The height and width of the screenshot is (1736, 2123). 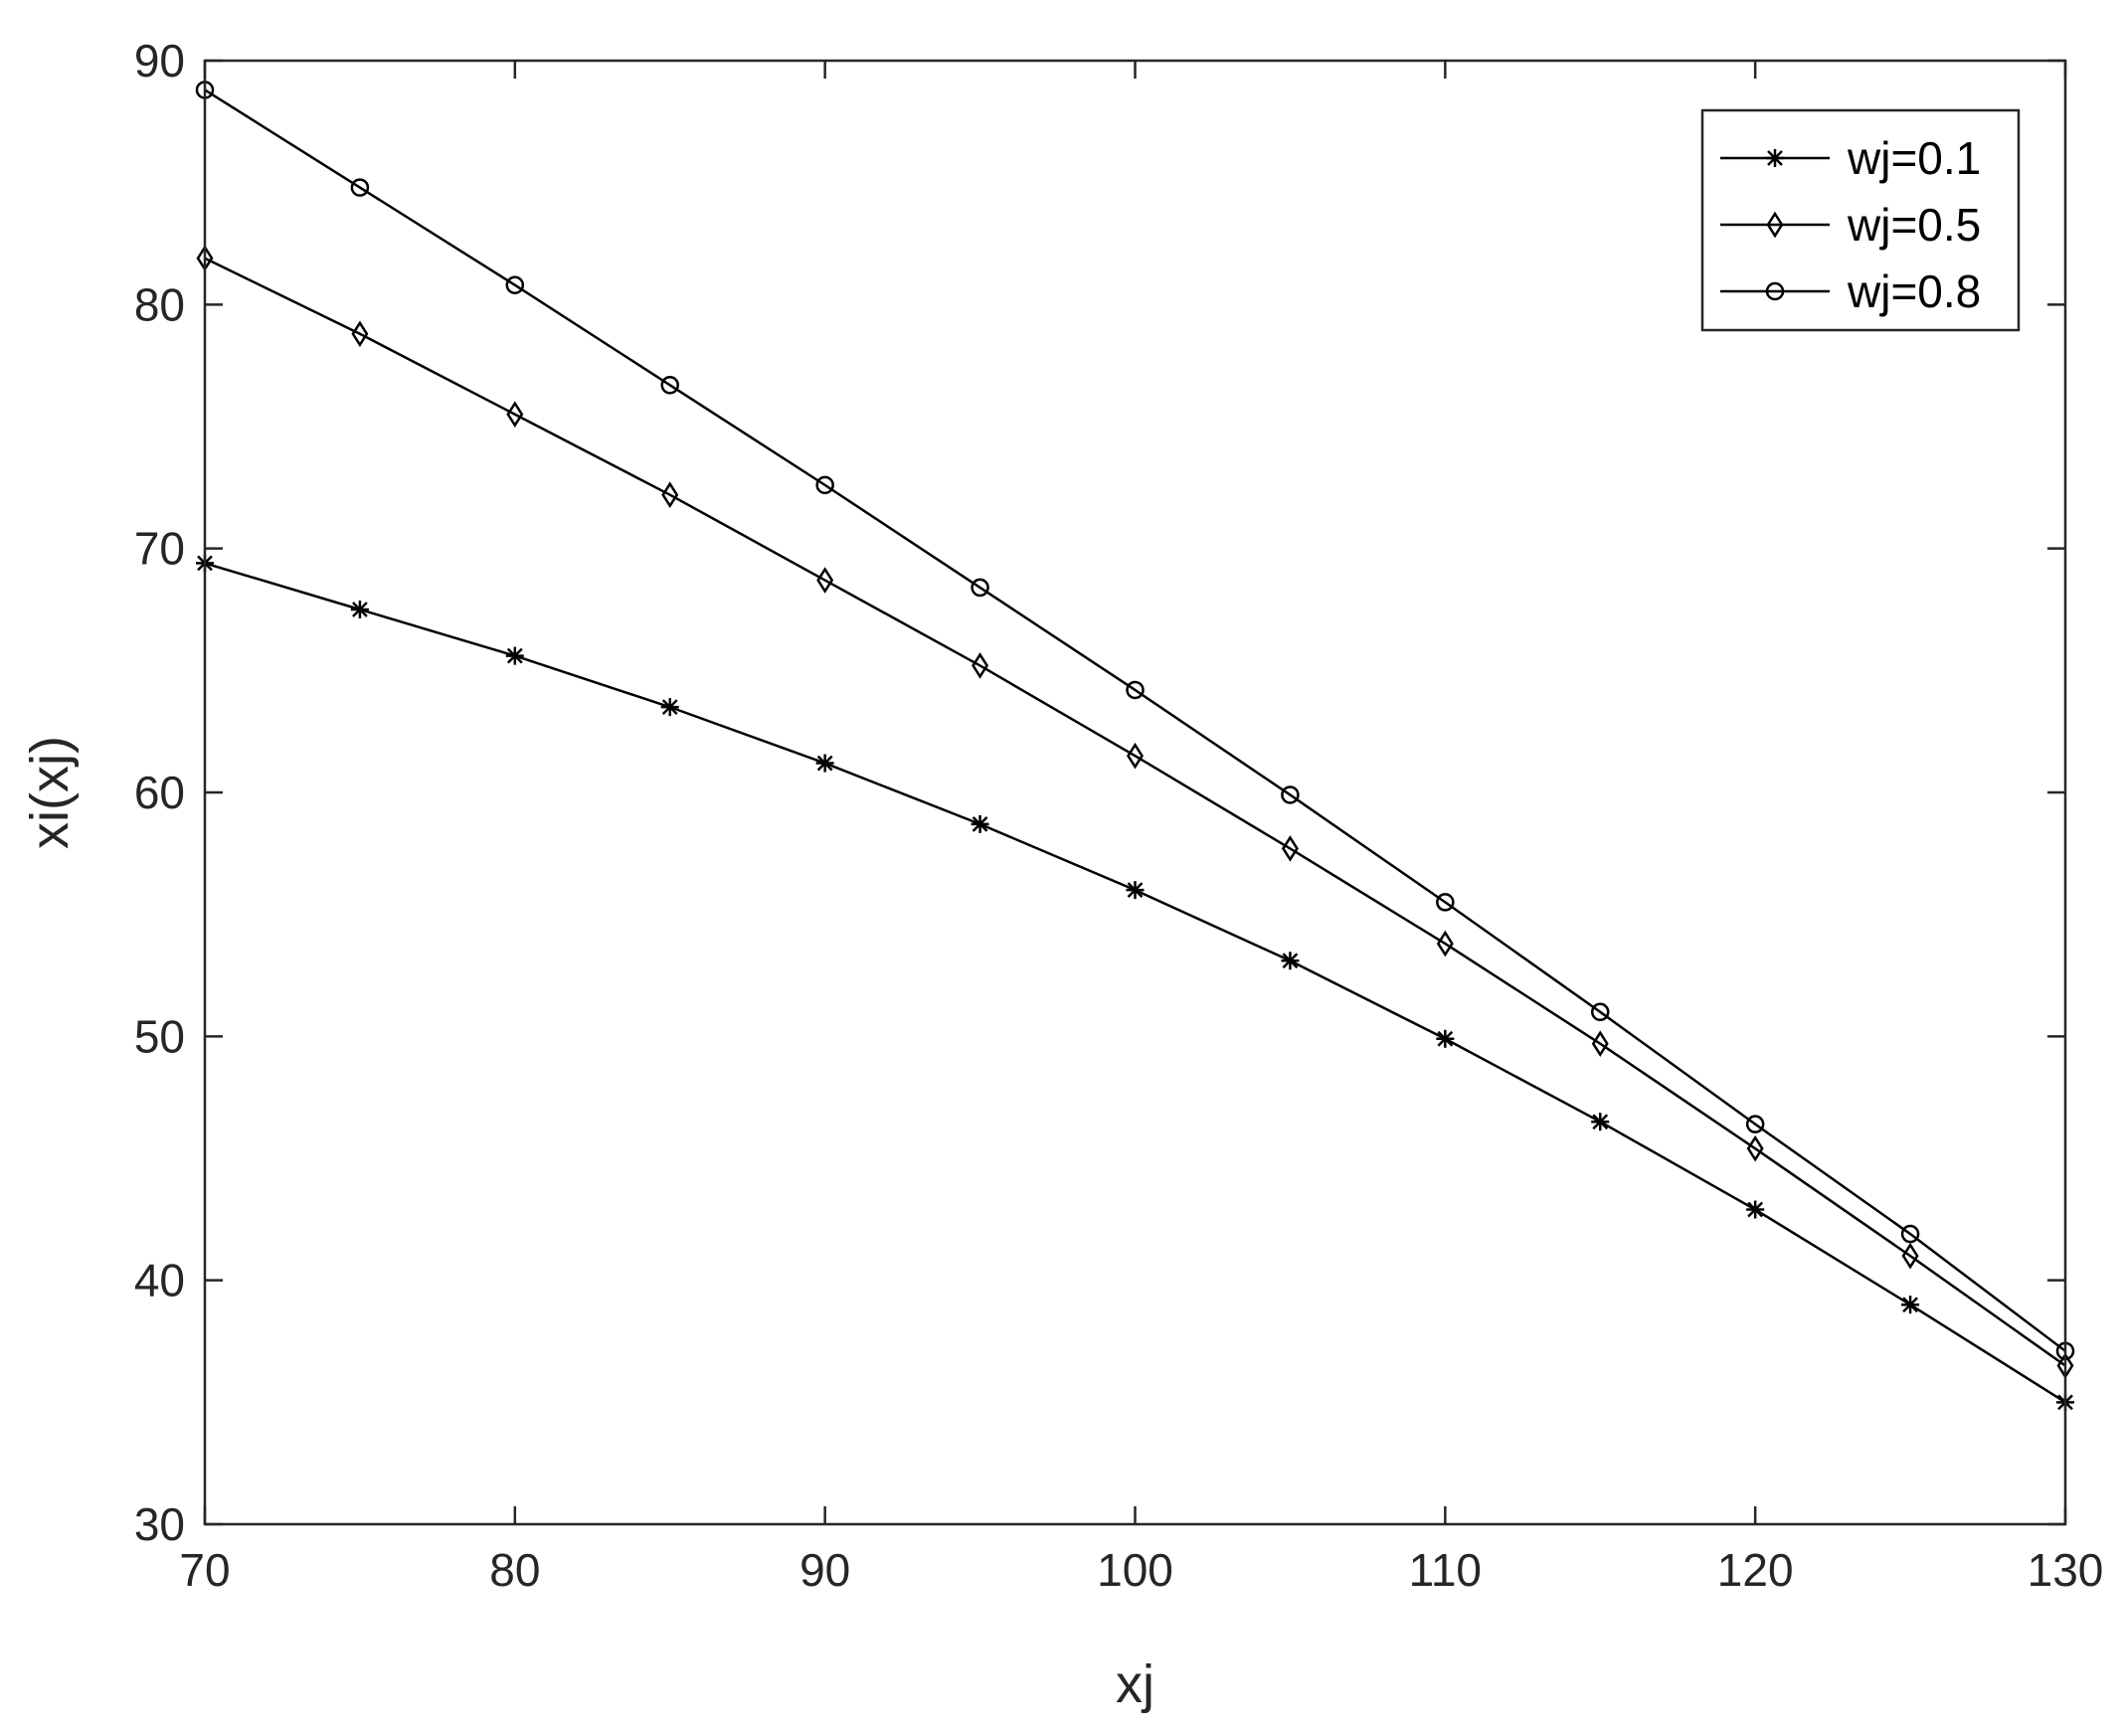 I want to click on x-tick-label: 70, so click(x=205, y=1570).